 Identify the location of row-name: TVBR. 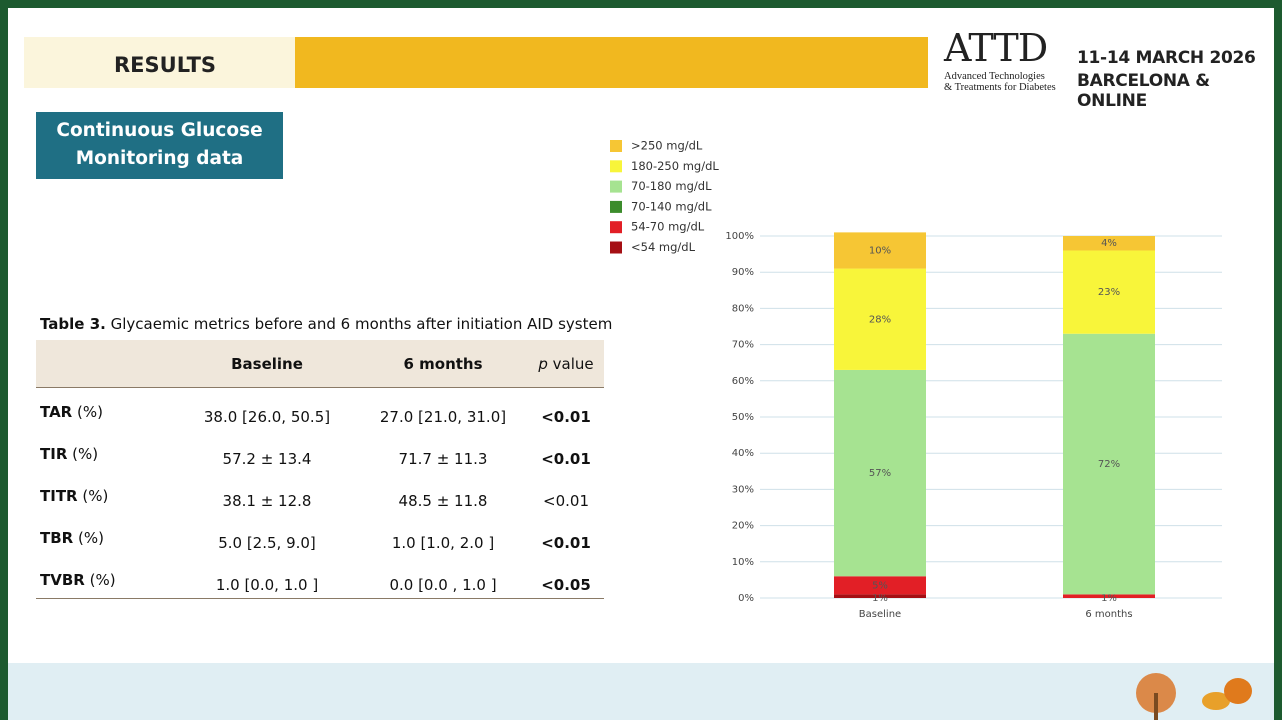
(62, 580).